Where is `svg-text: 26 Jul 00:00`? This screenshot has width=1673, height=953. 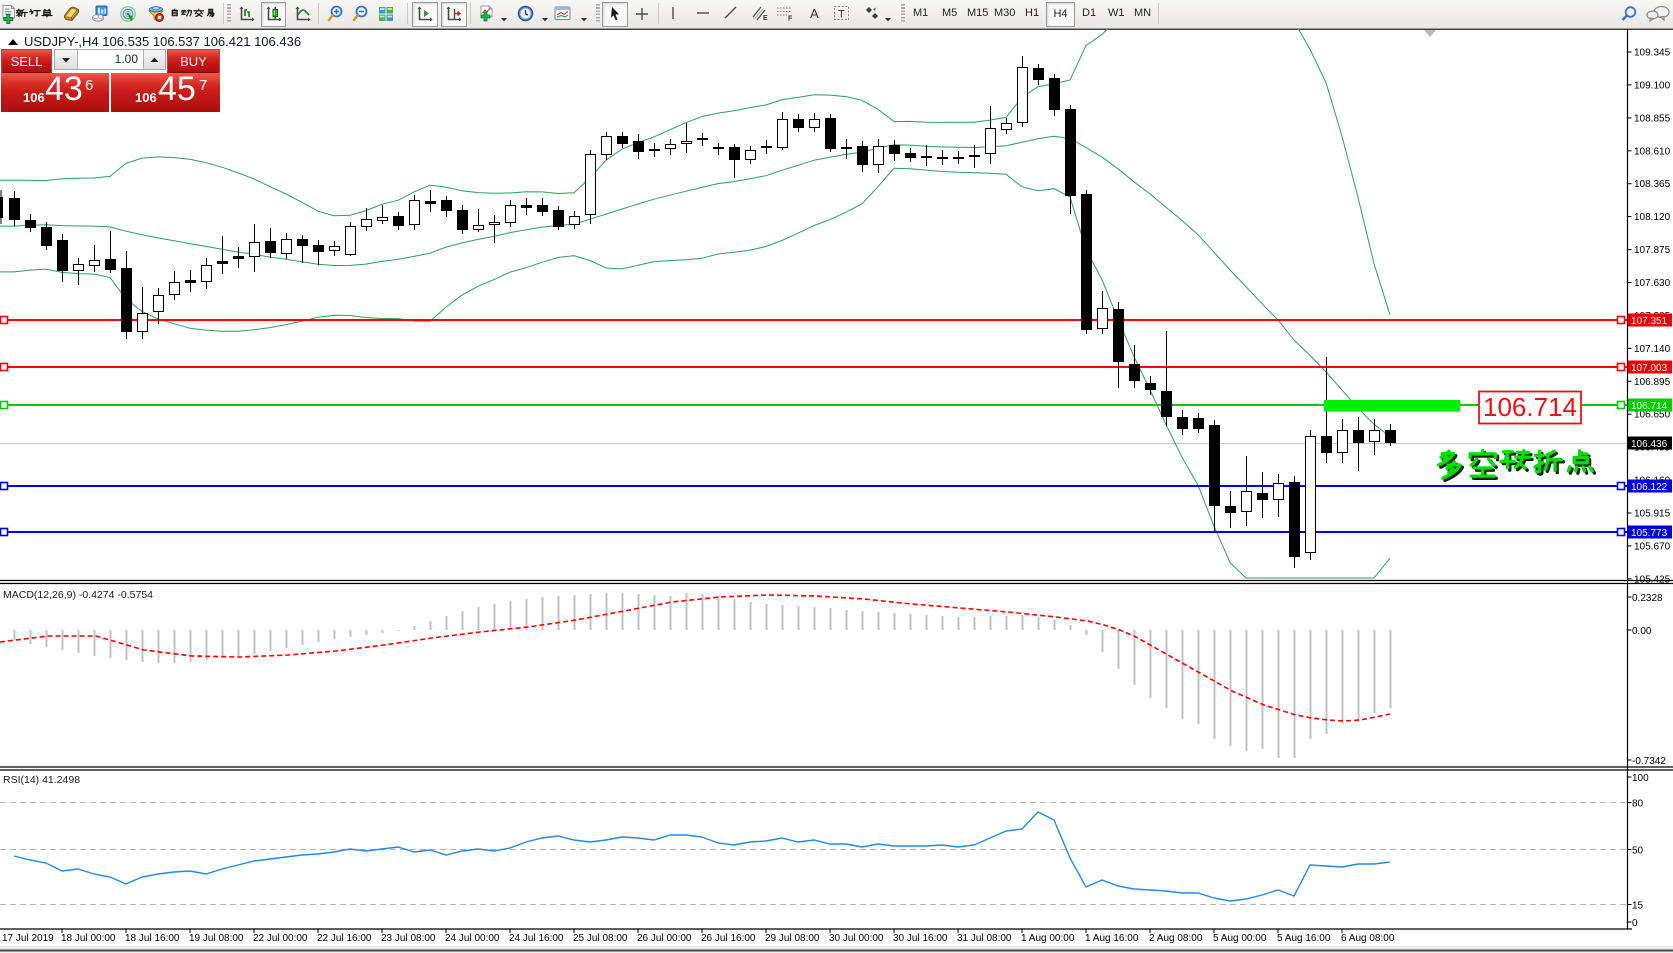 svg-text: 26 Jul 00:00 is located at coordinates (664, 938).